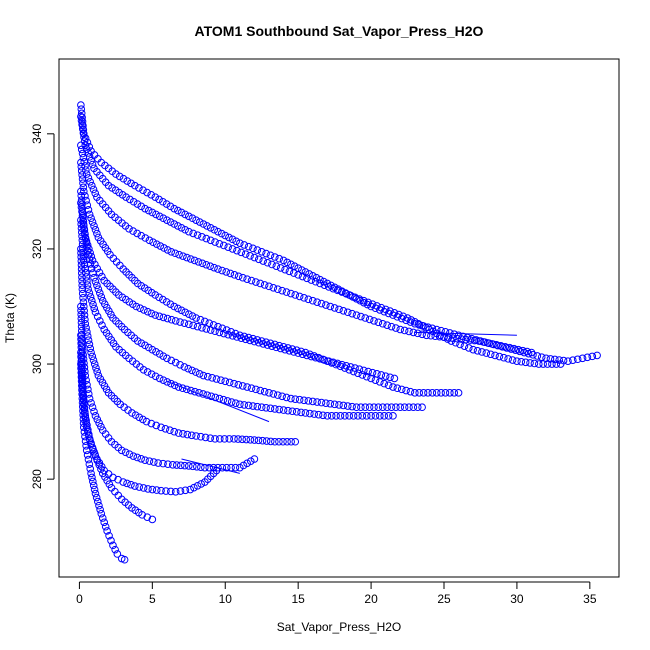 The height and width of the screenshot is (650, 650). What do you see at coordinates (79, 599) in the screenshot?
I see `x-tick-label: 0` at bounding box center [79, 599].